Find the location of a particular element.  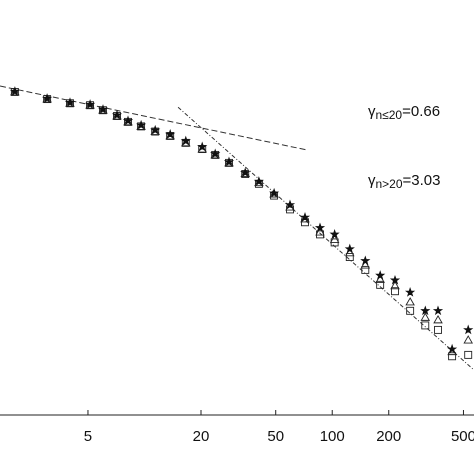

fit-line is located at coordinates (154, 118).